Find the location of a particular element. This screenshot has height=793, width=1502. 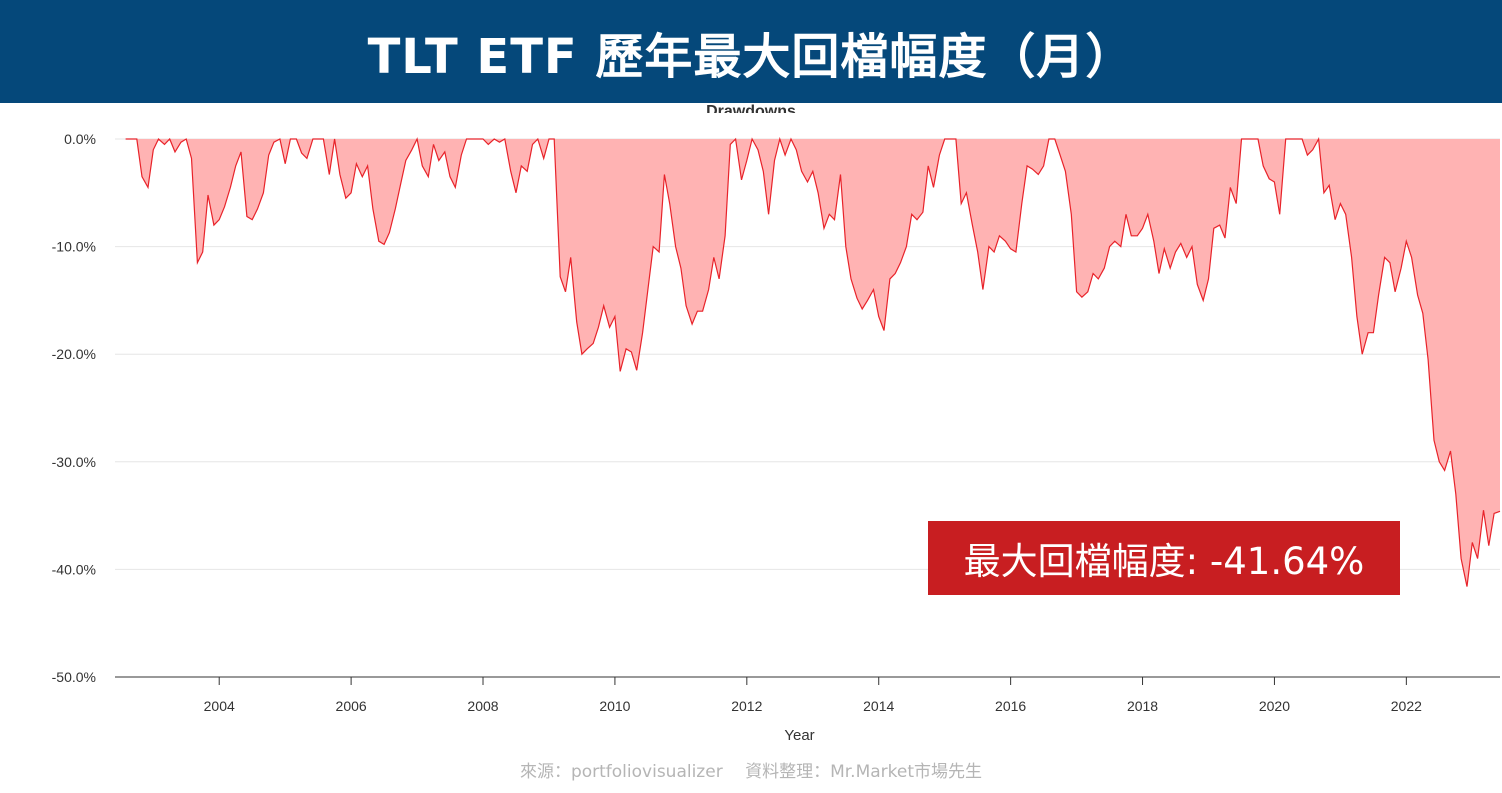

y-tick-label: 0.0% is located at coordinates (80, 139).